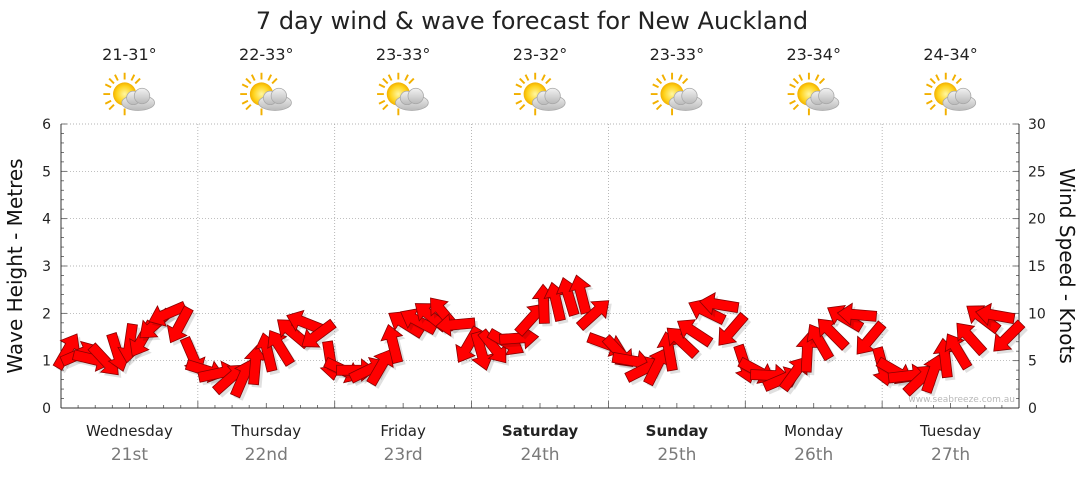 This screenshot has height=479, width=1080. I want to click on y-right-axis-label: Wind Speed - Knots, so click(1067, 266).